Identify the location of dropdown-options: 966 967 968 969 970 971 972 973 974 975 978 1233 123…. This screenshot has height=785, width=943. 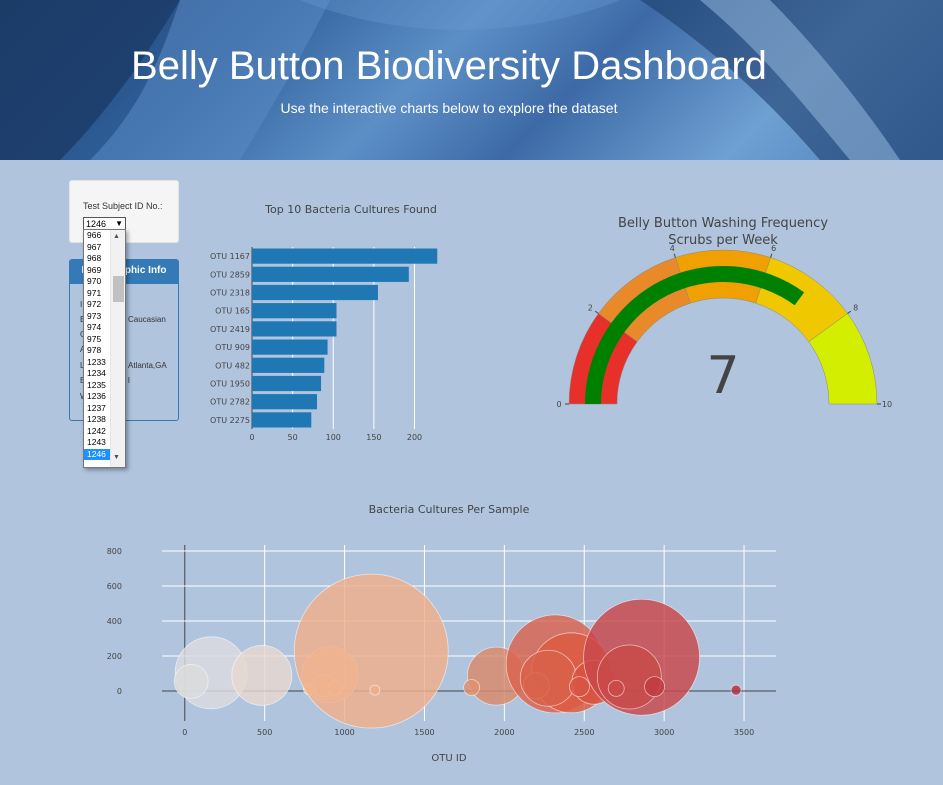
(104, 345).